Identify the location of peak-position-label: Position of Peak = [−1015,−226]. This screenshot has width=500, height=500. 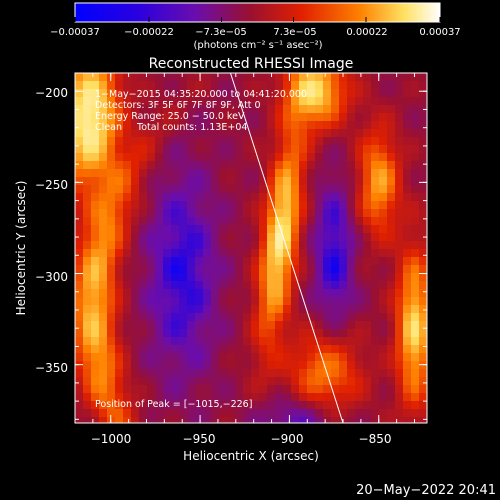
(173, 404).